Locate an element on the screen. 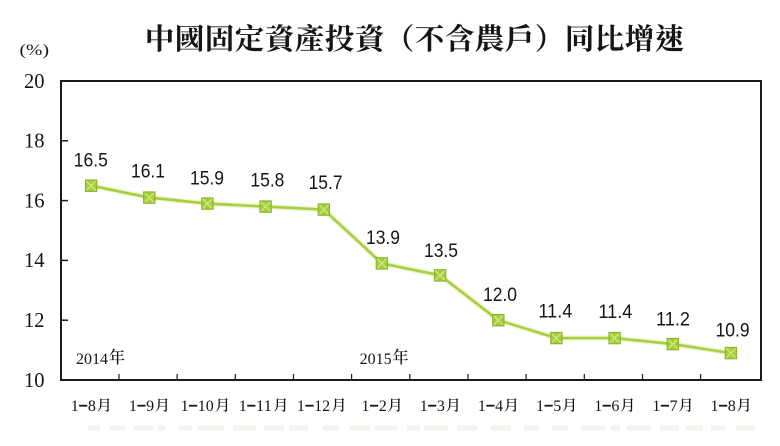 Image resolution: width=780 pixels, height=446 pixels. svg-text: 3 is located at coordinates (441, 406).